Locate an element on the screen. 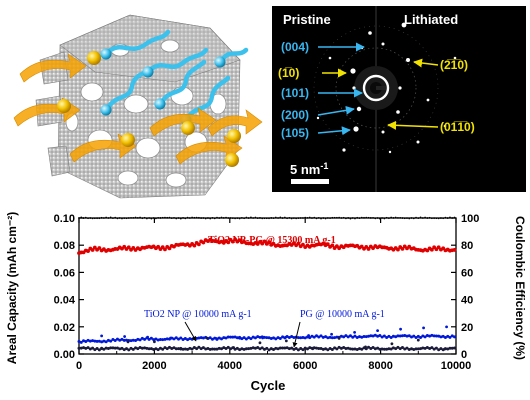  y-tick-label-right: 100 is located at coordinates (470, 219).